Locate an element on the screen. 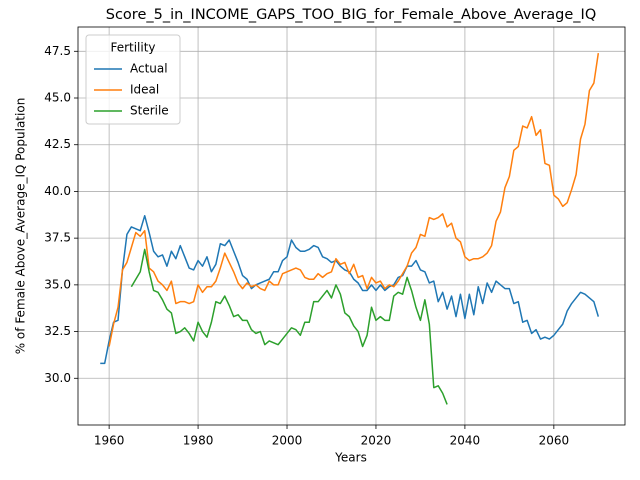  x-tick-label: 2020 is located at coordinates (376, 441).